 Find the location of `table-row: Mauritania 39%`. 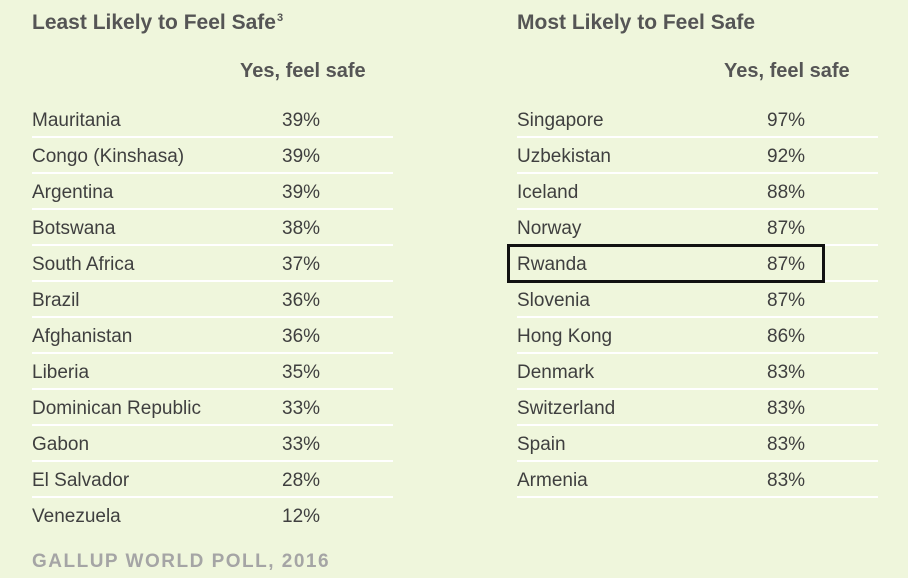

table-row: Mauritania 39% is located at coordinates (212, 120).